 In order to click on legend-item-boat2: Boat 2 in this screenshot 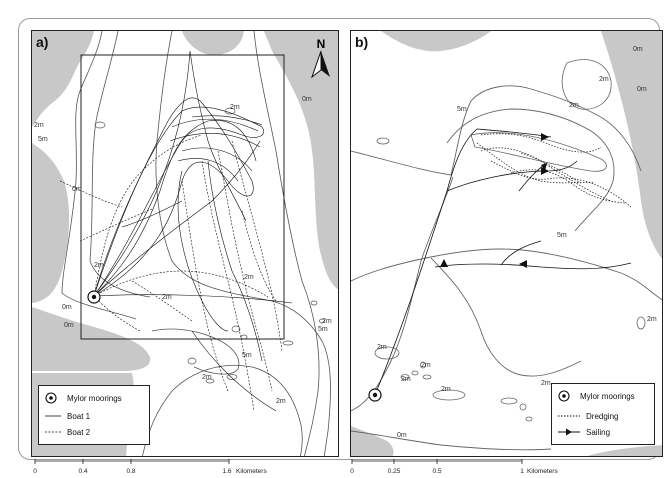, I will do `click(67, 432)`.